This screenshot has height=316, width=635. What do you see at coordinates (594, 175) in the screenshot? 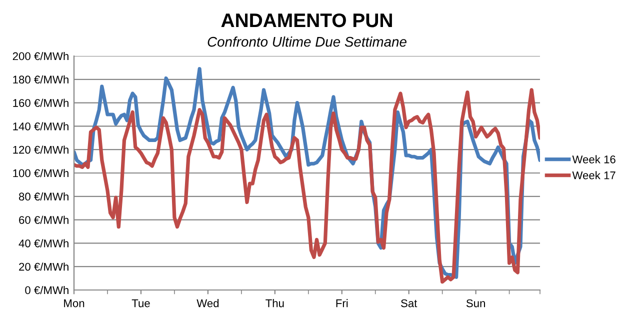
I see `legend-label: Week 17` at bounding box center [594, 175].